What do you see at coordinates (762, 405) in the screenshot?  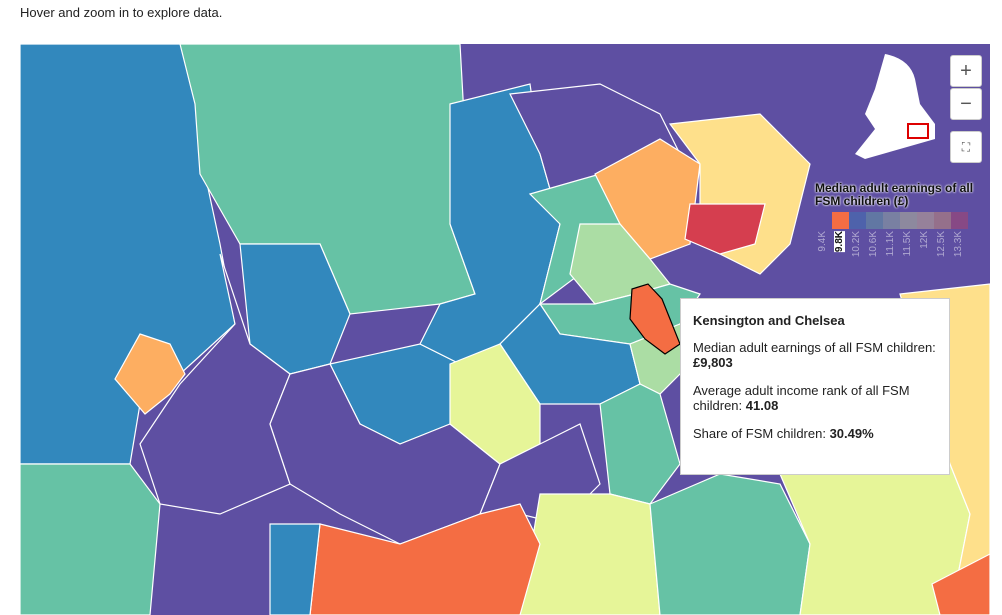 I see `tooltip-value: 41.08` at bounding box center [762, 405].